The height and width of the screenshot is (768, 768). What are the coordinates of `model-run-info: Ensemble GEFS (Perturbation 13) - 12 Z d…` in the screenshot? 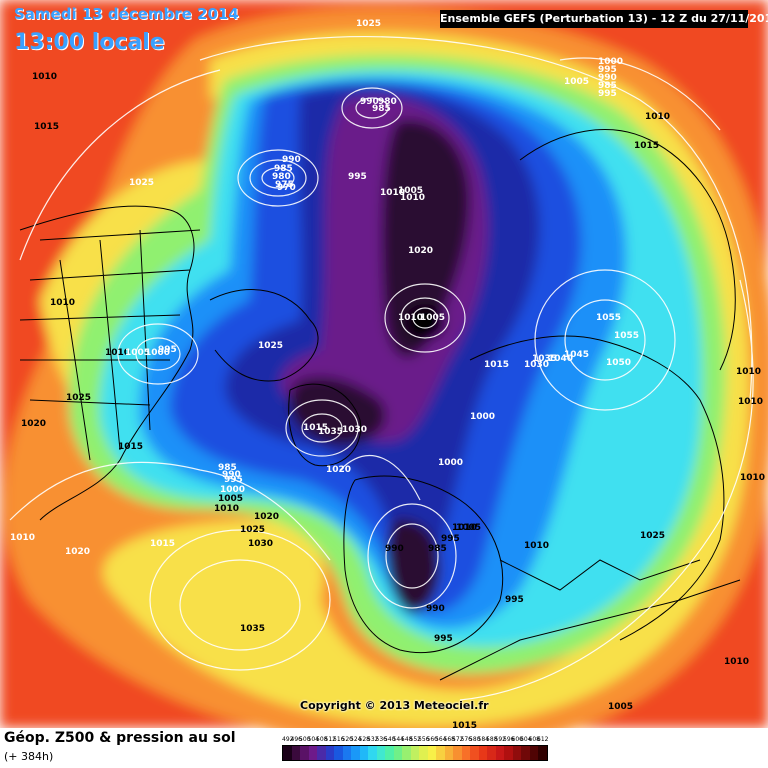 It's located at (604, 19).